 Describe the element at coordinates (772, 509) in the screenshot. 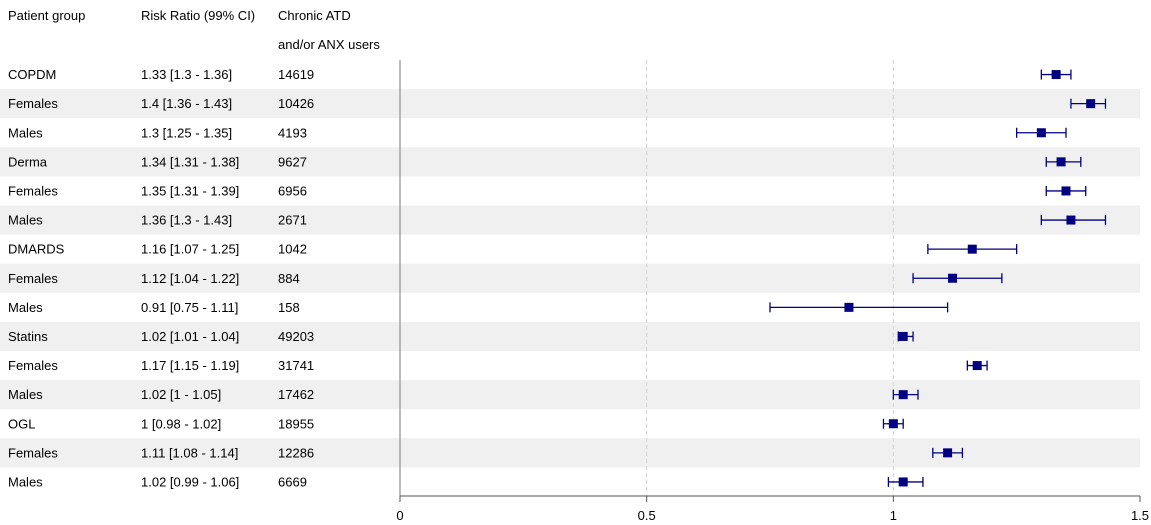

I see `x-axis: 0 0.5 1 1.5` at that location.